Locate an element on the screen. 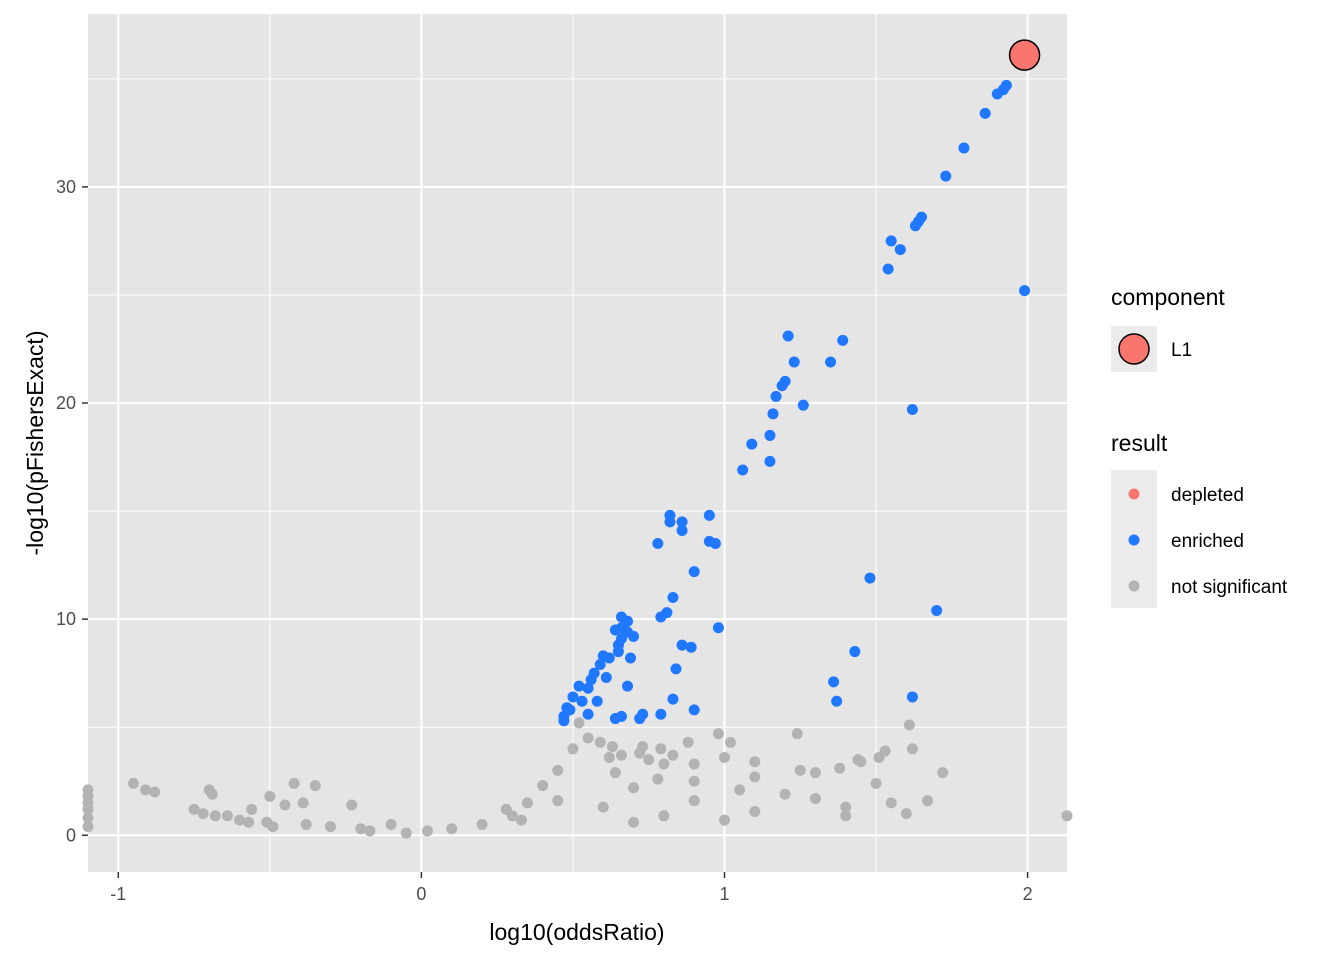 The width and height of the screenshot is (1344, 960). highlight-l1-point is located at coordinates (1024, 55).